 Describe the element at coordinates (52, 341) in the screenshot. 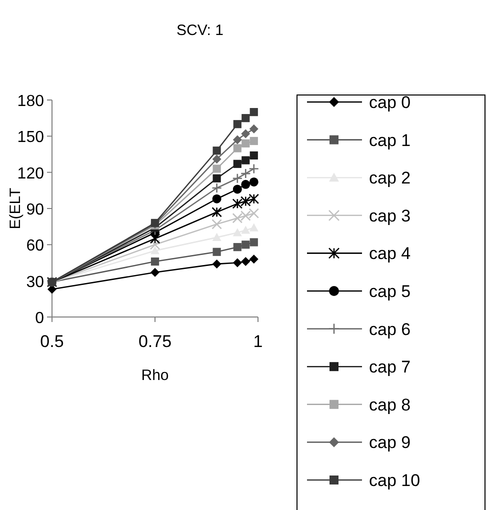

I see `x-tick-label: 0.5` at that location.